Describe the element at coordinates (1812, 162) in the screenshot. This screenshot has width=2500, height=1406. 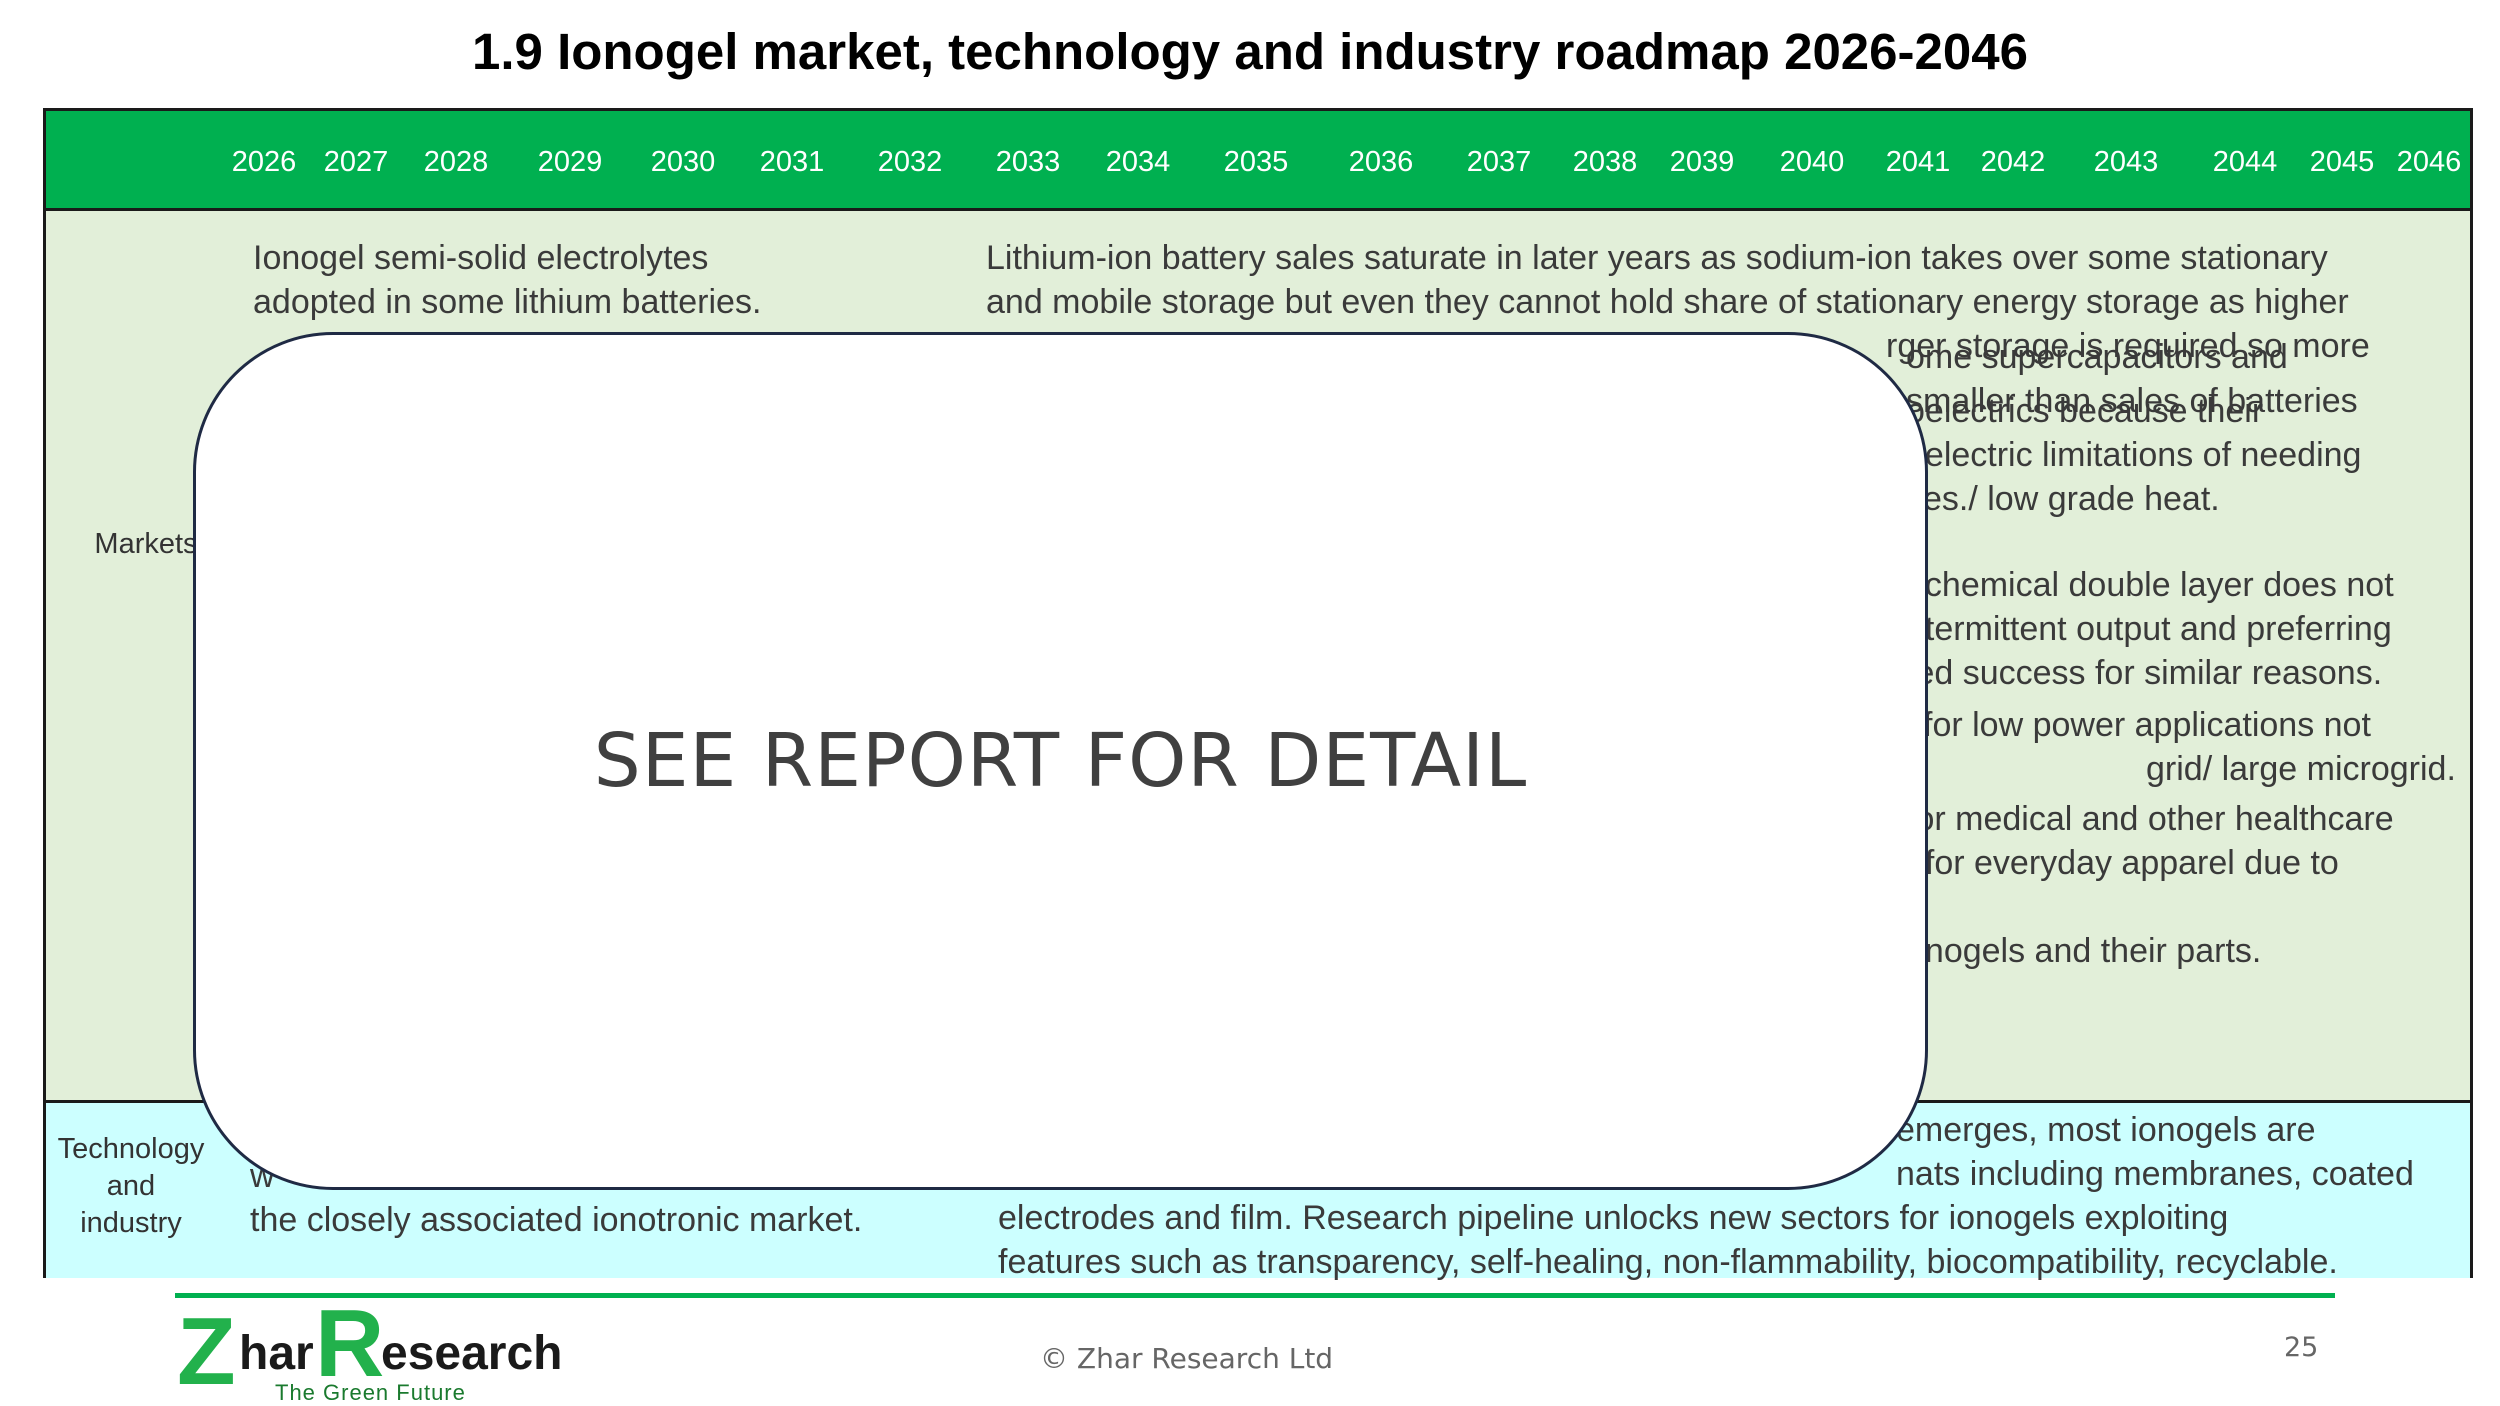
I see `year-label: 2040` at that location.